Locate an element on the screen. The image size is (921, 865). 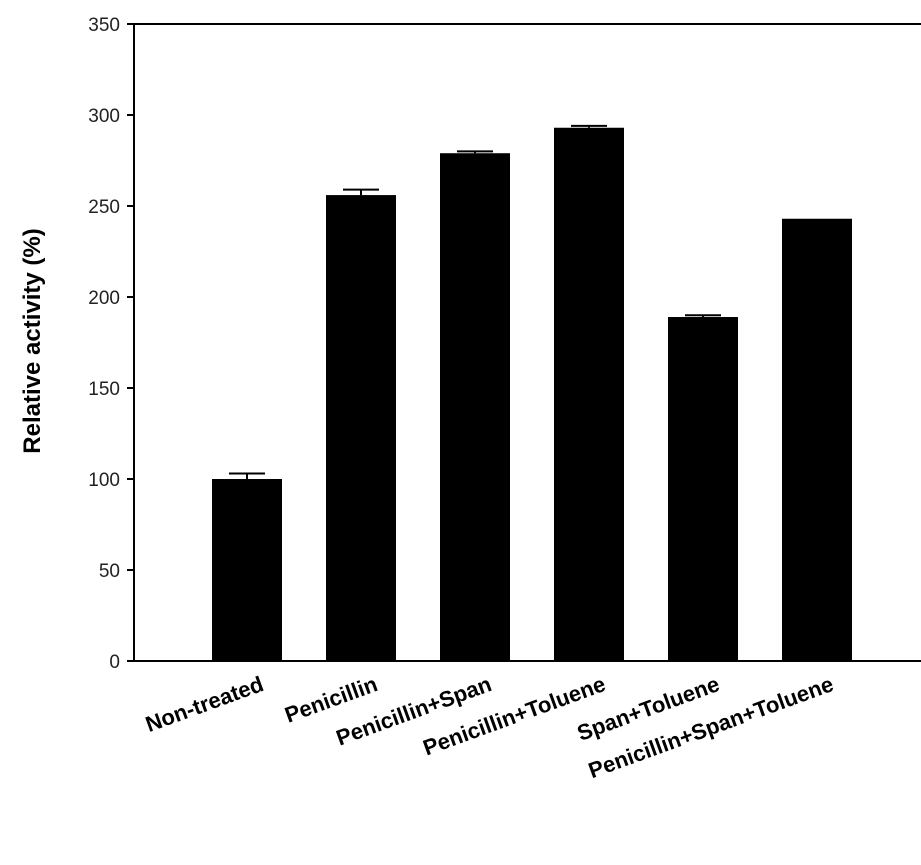
y-tick-label: 150 is located at coordinates (104, 389).